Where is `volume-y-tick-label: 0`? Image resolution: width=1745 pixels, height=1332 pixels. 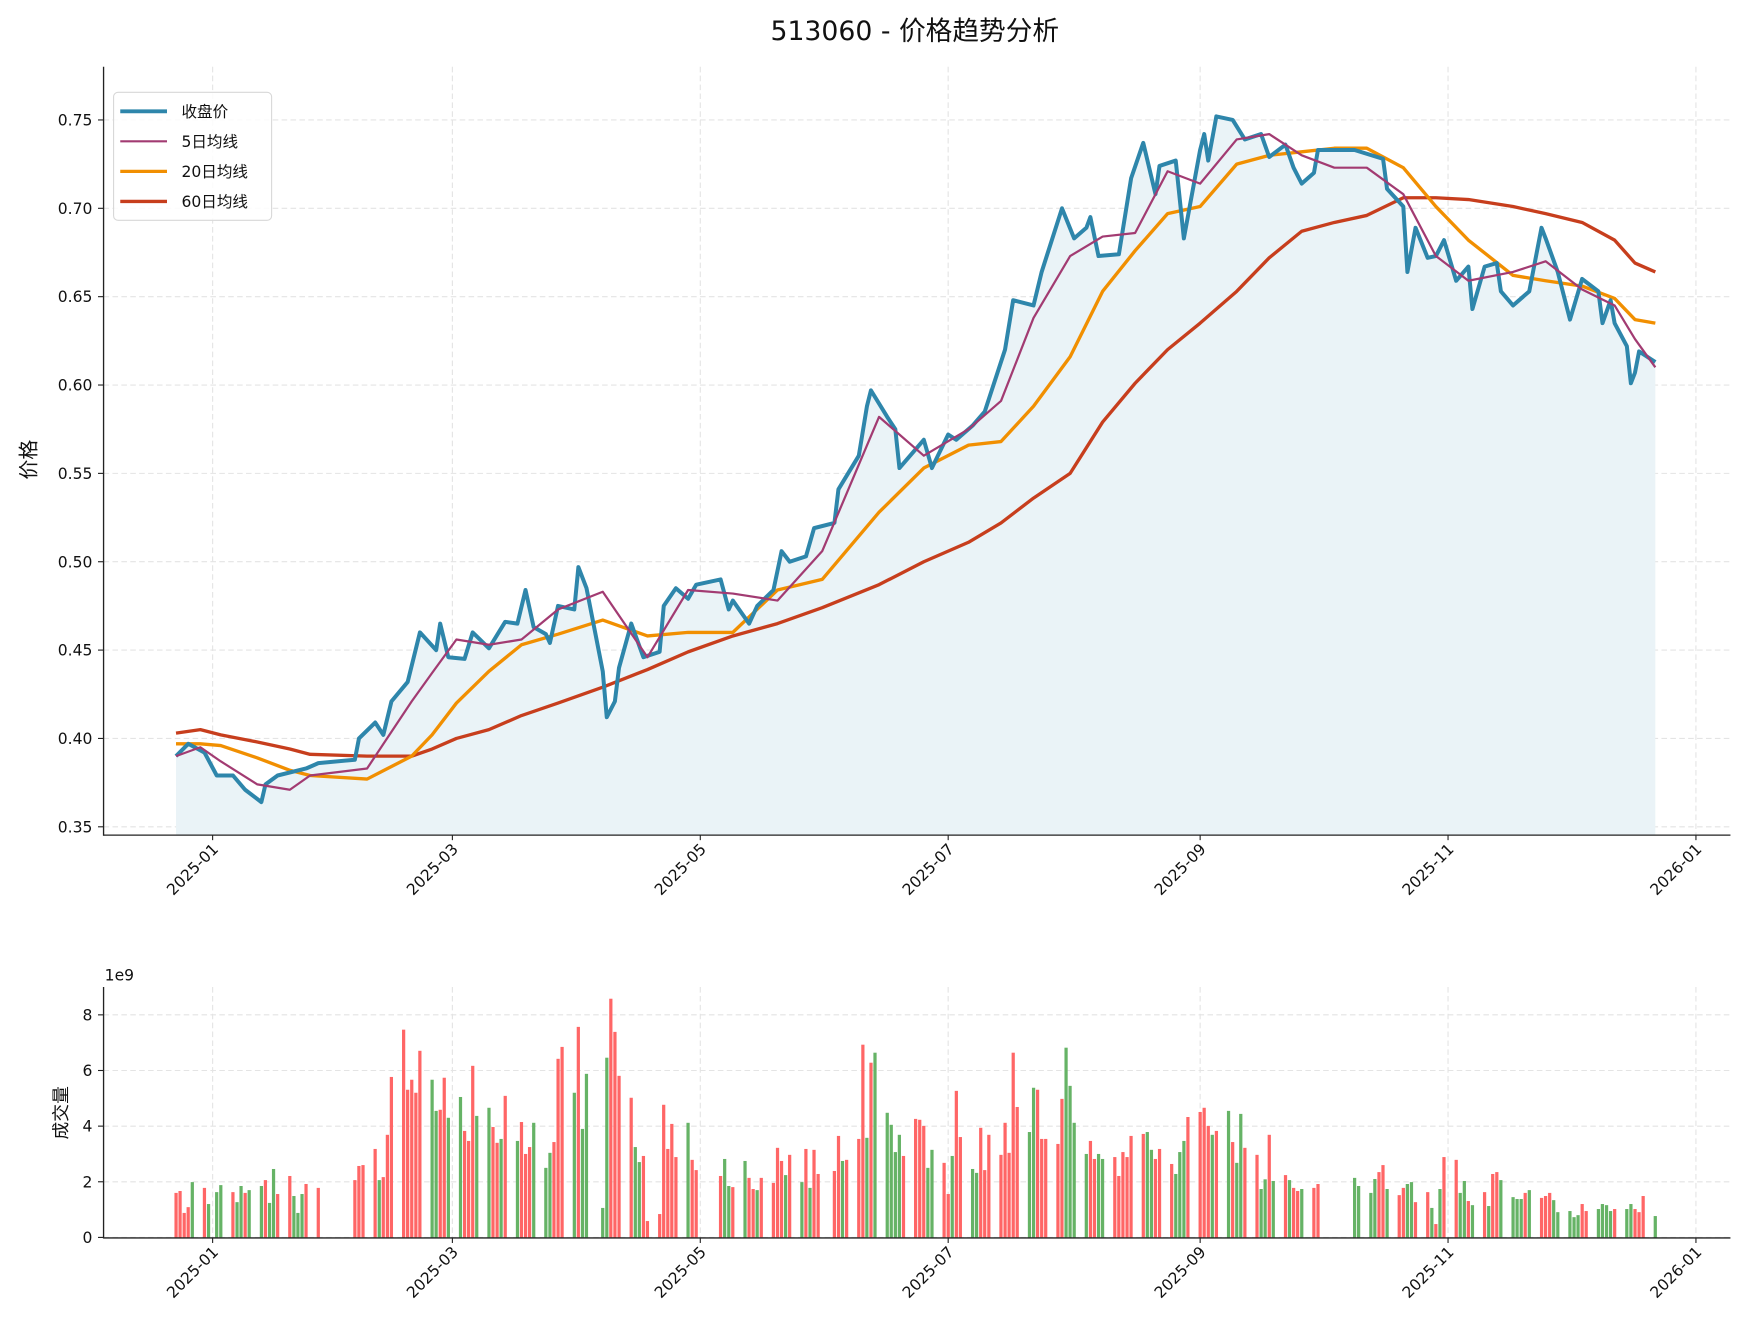 volume-y-tick-label: 0 is located at coordinates (88, 1238).